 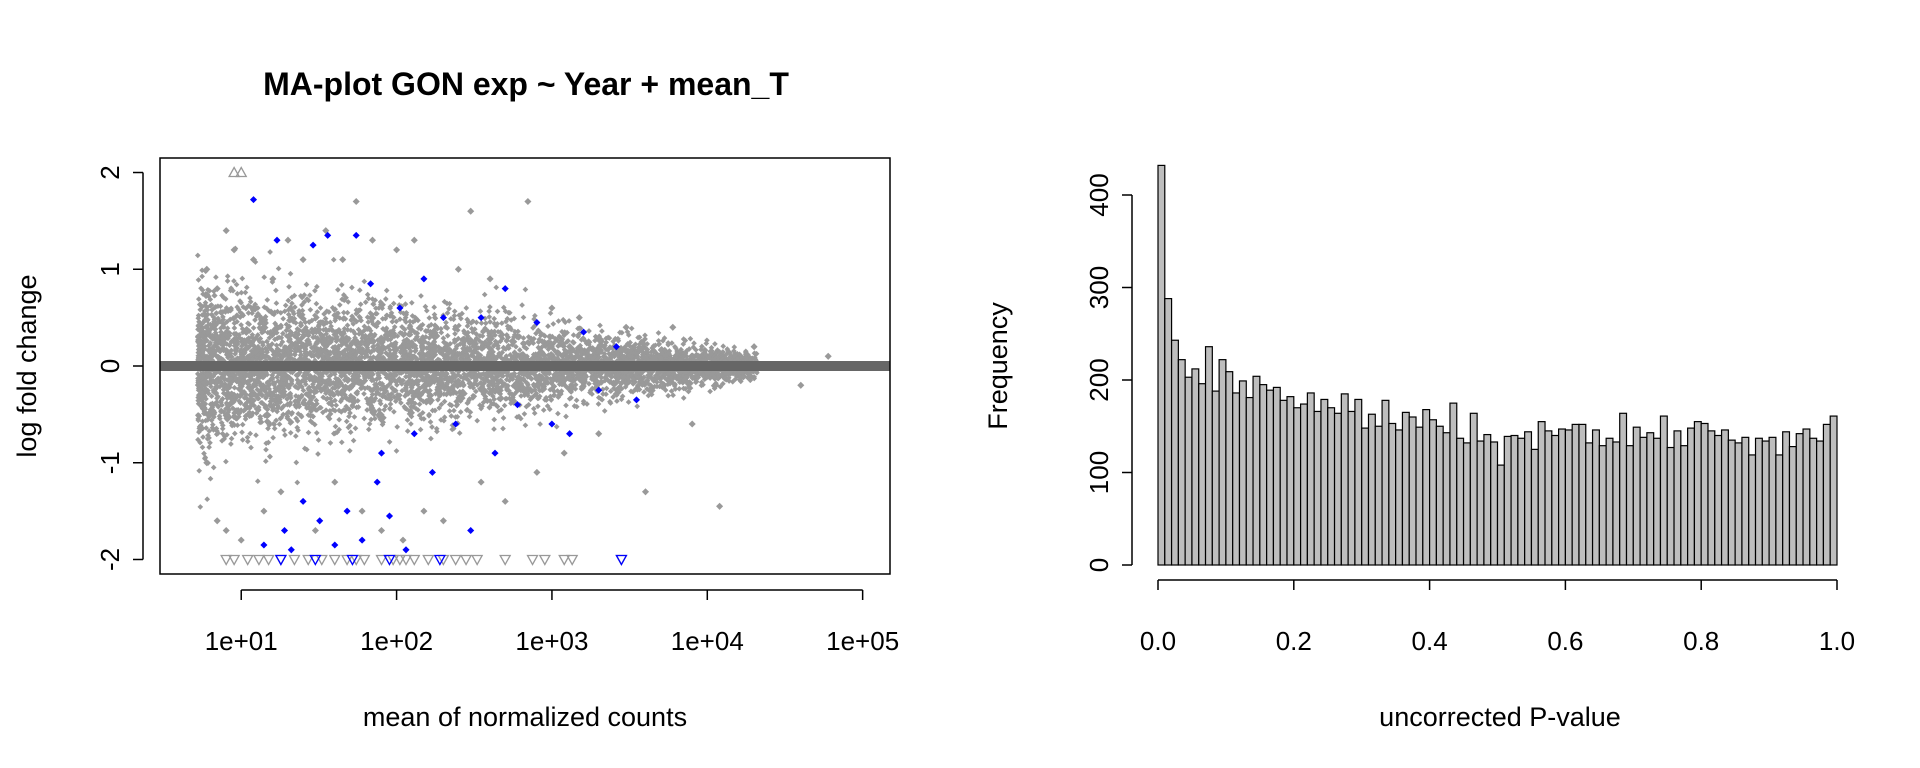 What do you see at coordinates (526, 84) in the screenshot?
I see `ma-plot-title: MA-plot GON exp ~ Year + mean_T` at bounding box center [526, 84].